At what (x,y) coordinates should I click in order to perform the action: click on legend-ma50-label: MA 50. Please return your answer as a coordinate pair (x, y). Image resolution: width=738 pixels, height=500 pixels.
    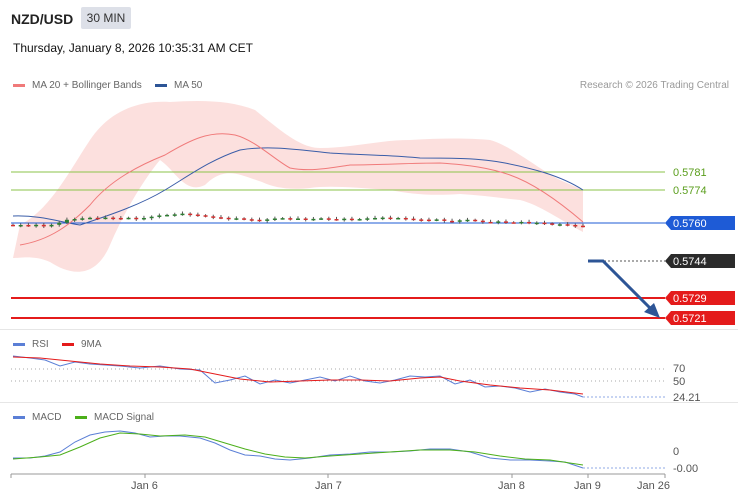
    Looking at the image, I should click on (188, 85).